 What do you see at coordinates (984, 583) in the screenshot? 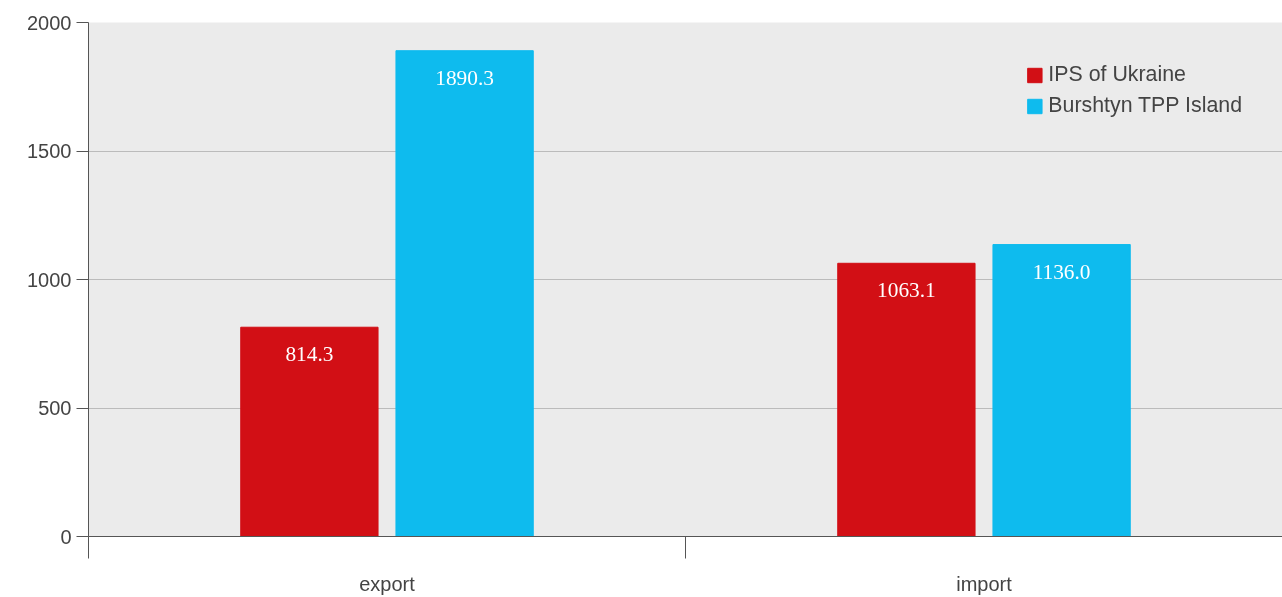
I see `x-tick-label: import` at bounding box center [984, 583].